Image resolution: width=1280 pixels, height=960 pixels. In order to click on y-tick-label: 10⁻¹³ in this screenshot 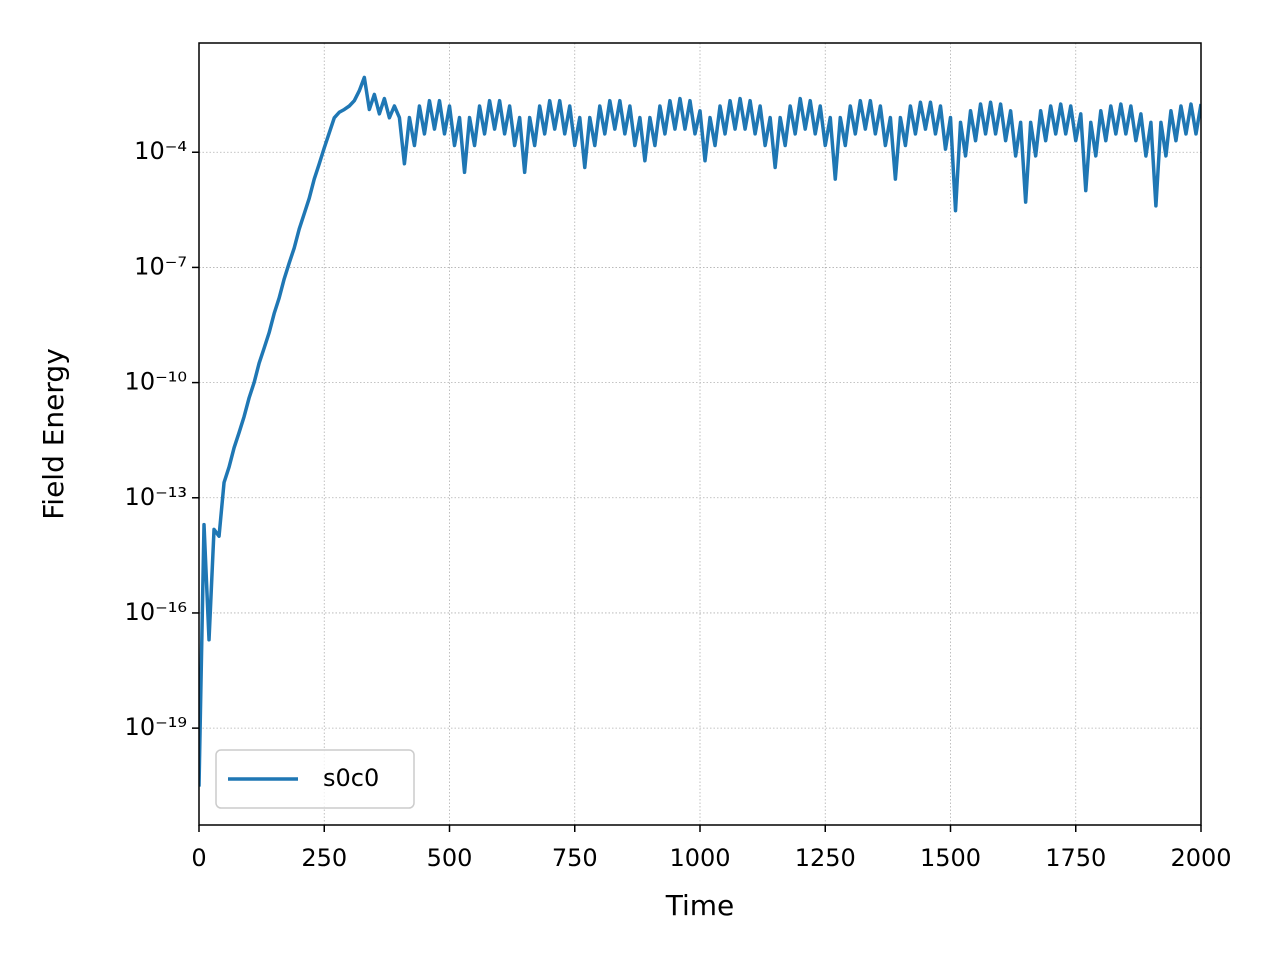, I will do `click(156, 497)`.